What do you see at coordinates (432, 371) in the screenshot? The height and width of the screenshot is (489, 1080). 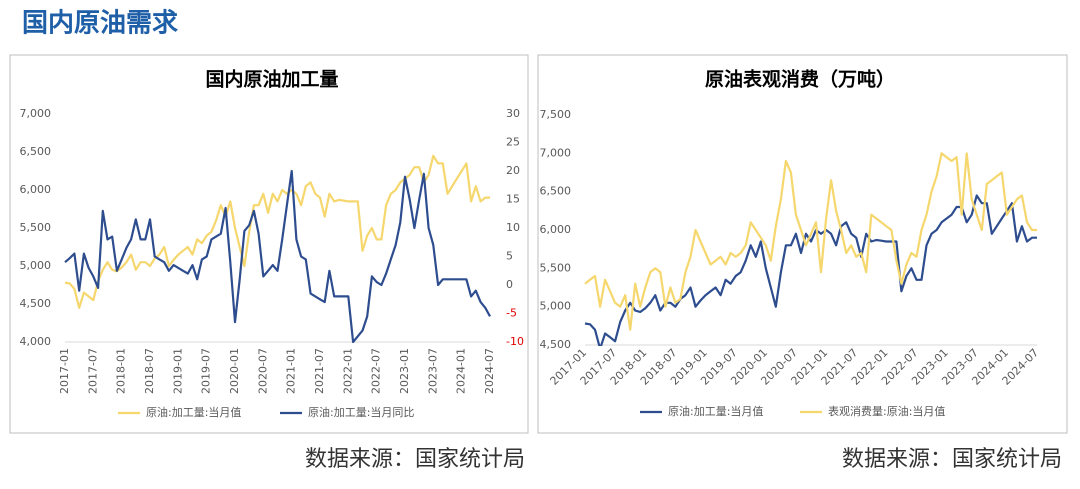 I see `x-tick-label: 2023-07` at bounding box center [432, 371].